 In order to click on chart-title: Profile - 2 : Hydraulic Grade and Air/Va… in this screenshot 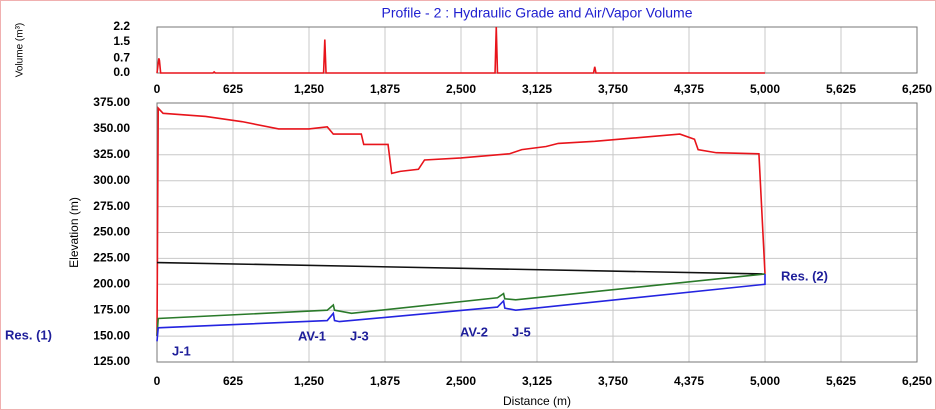, I will do `click(536, 13)`.